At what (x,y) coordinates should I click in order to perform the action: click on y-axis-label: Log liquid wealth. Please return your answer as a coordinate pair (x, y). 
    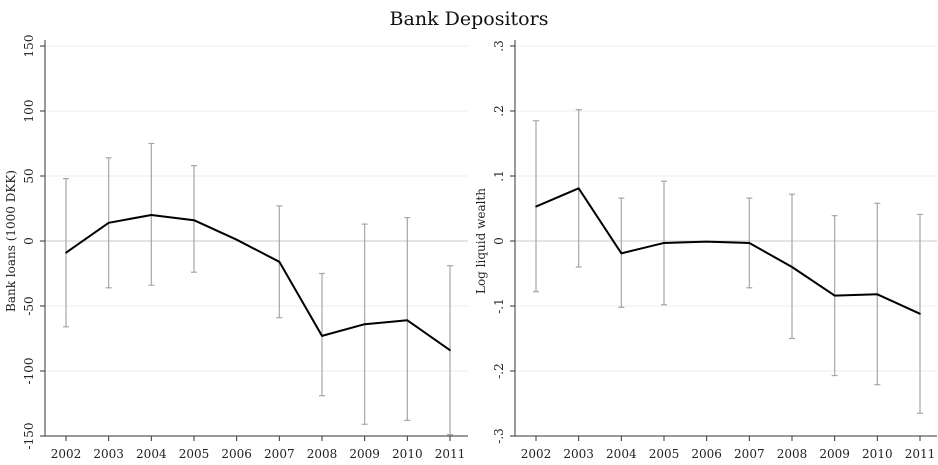
    Looking at the image, I should click on (481, 241).